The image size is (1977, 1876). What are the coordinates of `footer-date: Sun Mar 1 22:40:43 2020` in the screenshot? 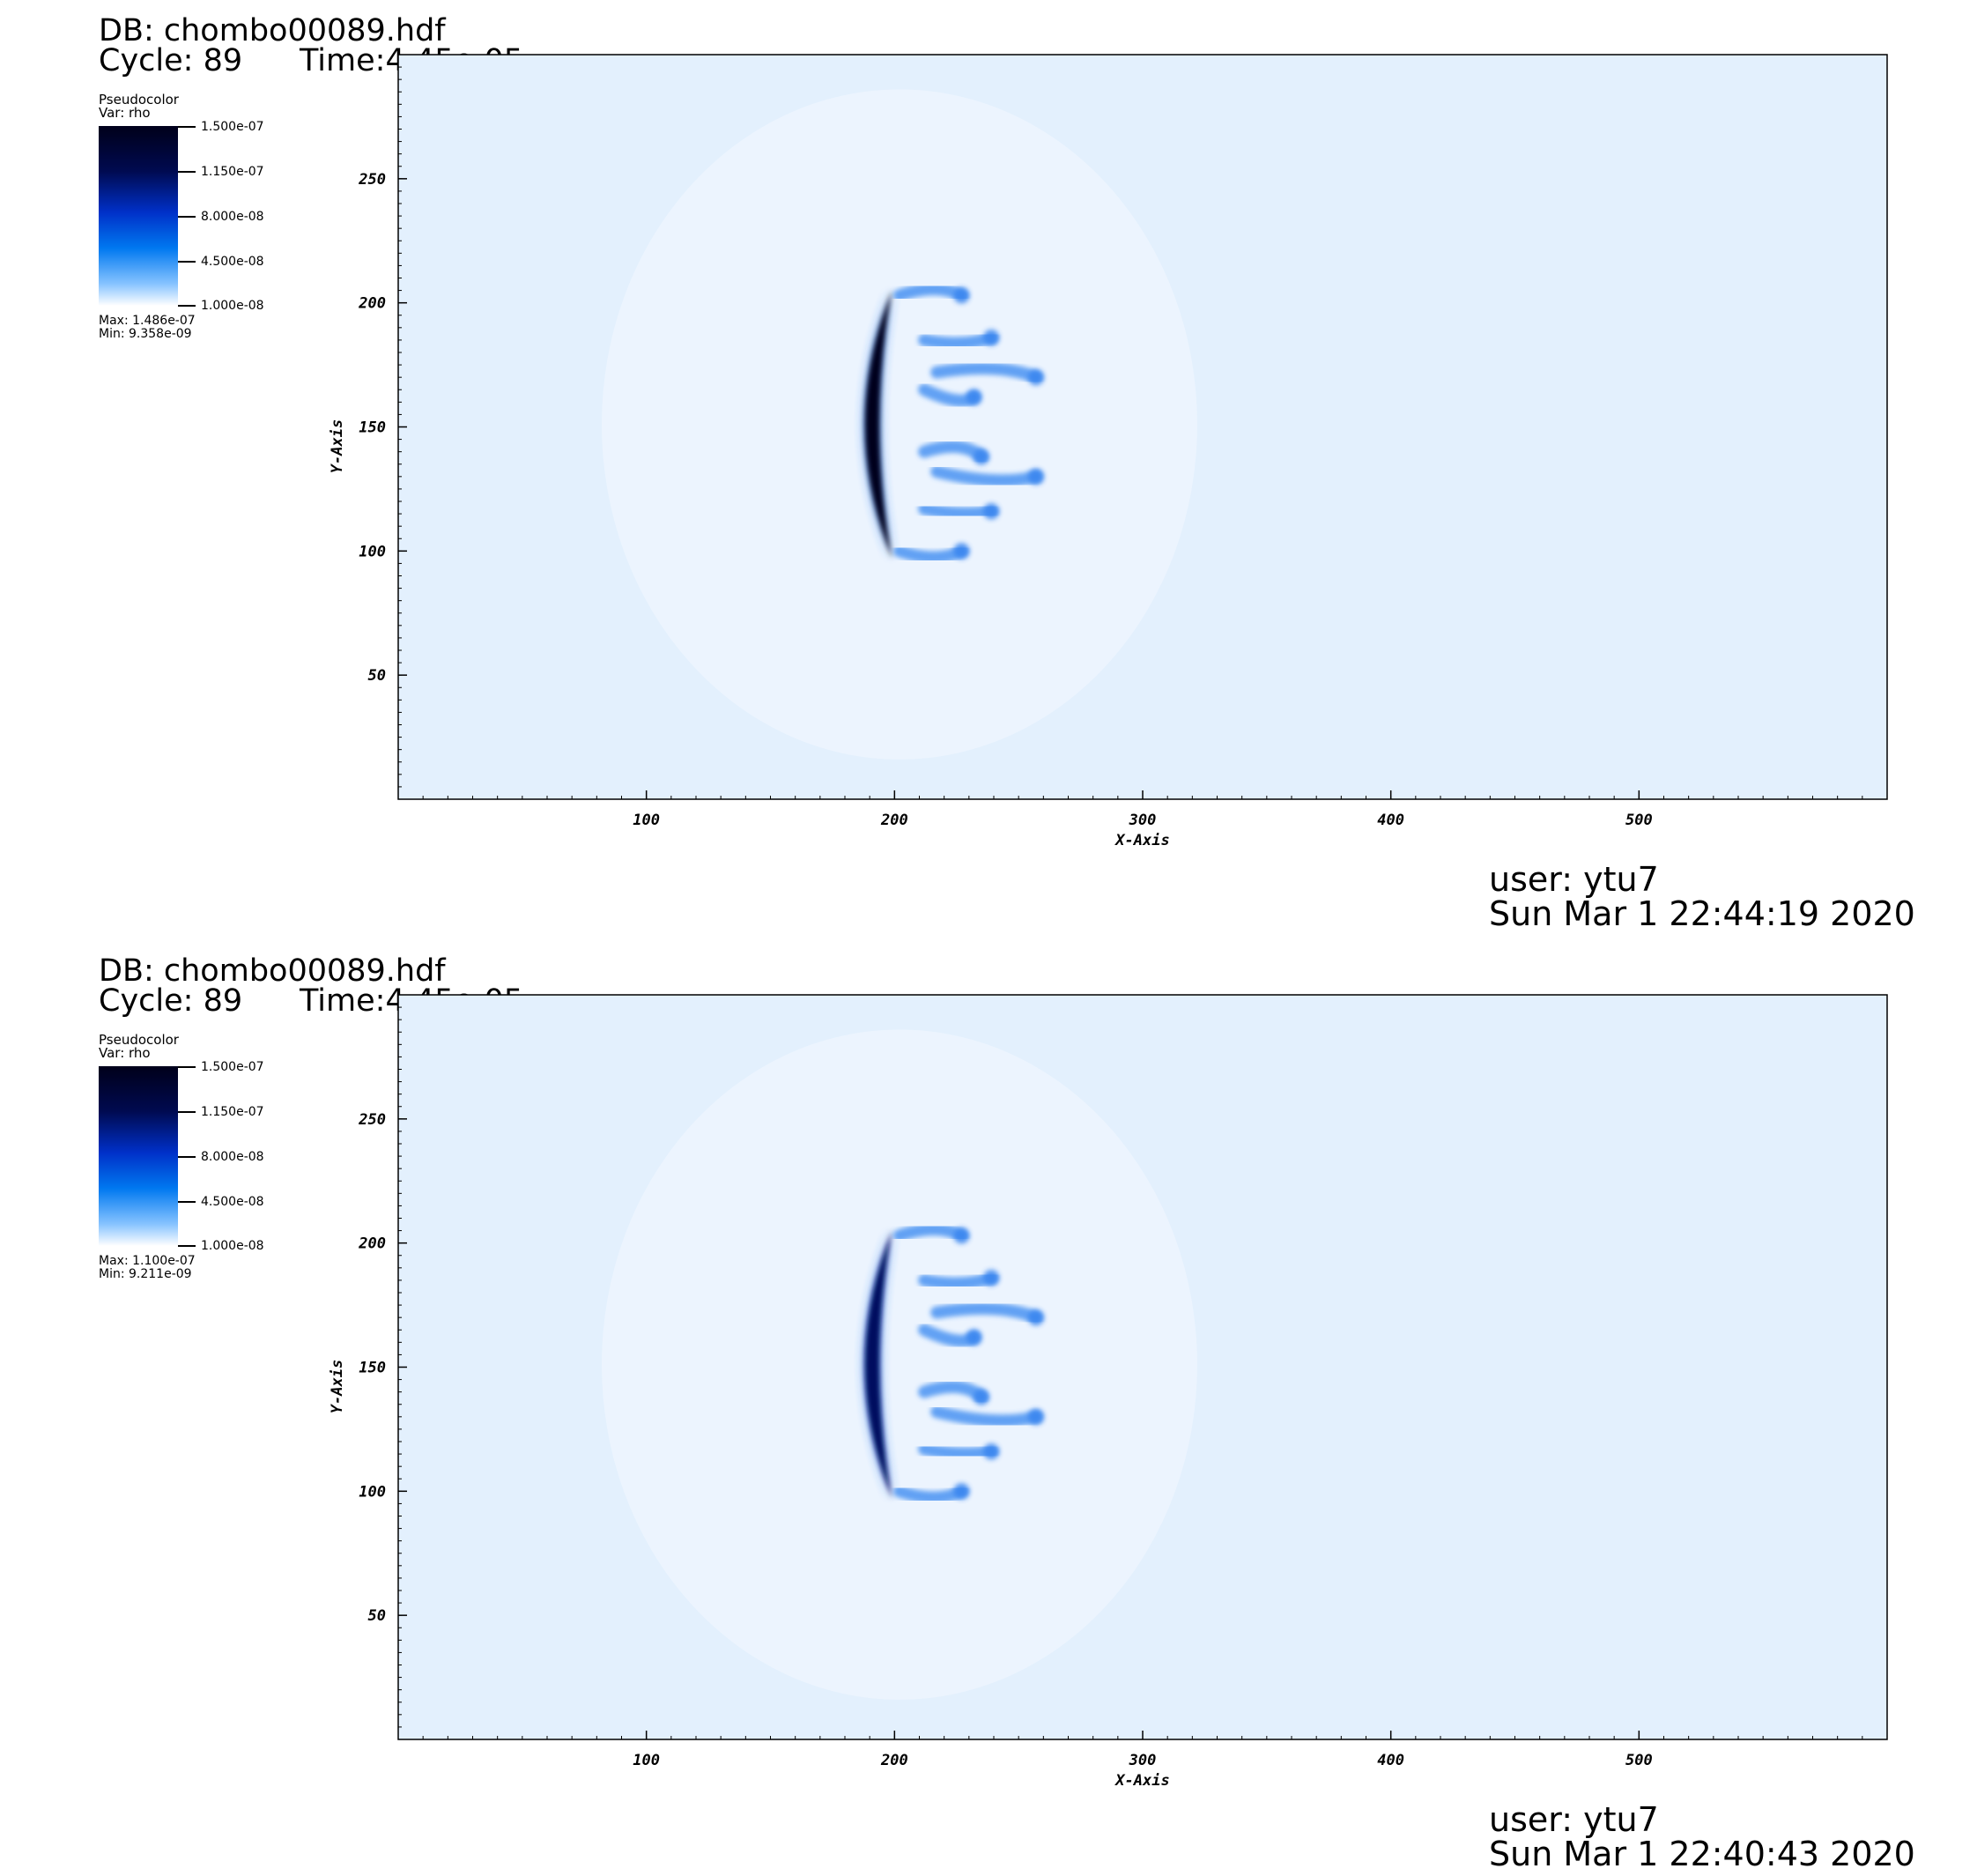 It's located at (1702, 1854).